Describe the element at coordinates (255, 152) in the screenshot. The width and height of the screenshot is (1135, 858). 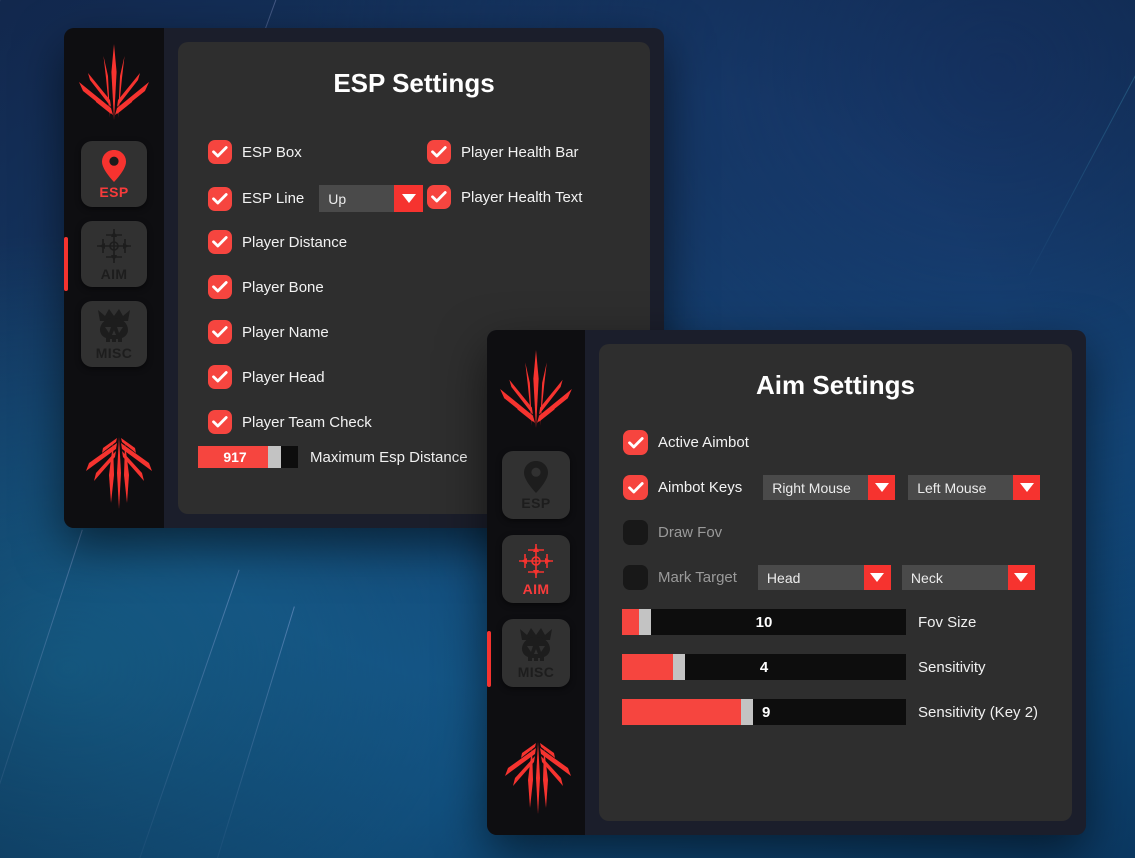
I see `checkbox-row-esp-box: ESP Box` at that location.